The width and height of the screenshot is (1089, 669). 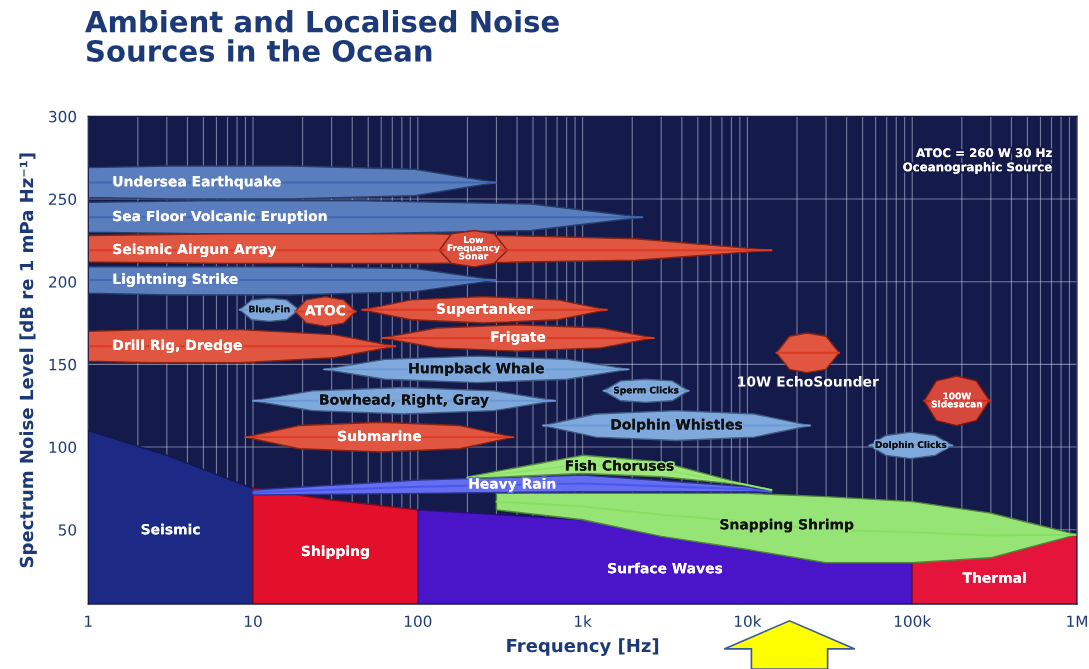 I want to click on y-tick-label: 200, so click(x=63, y=282).